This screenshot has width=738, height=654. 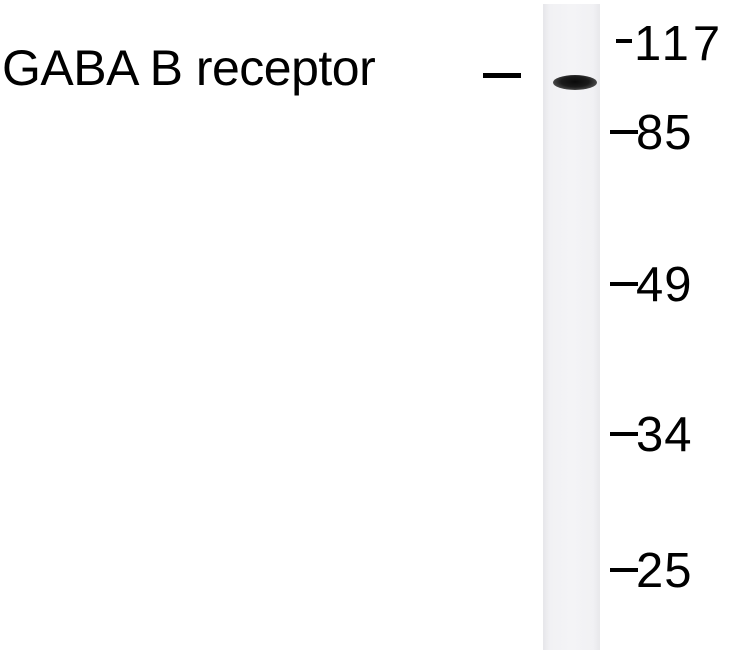 I want to click on mw-marker-49: 49, so click(x=674, y=285).